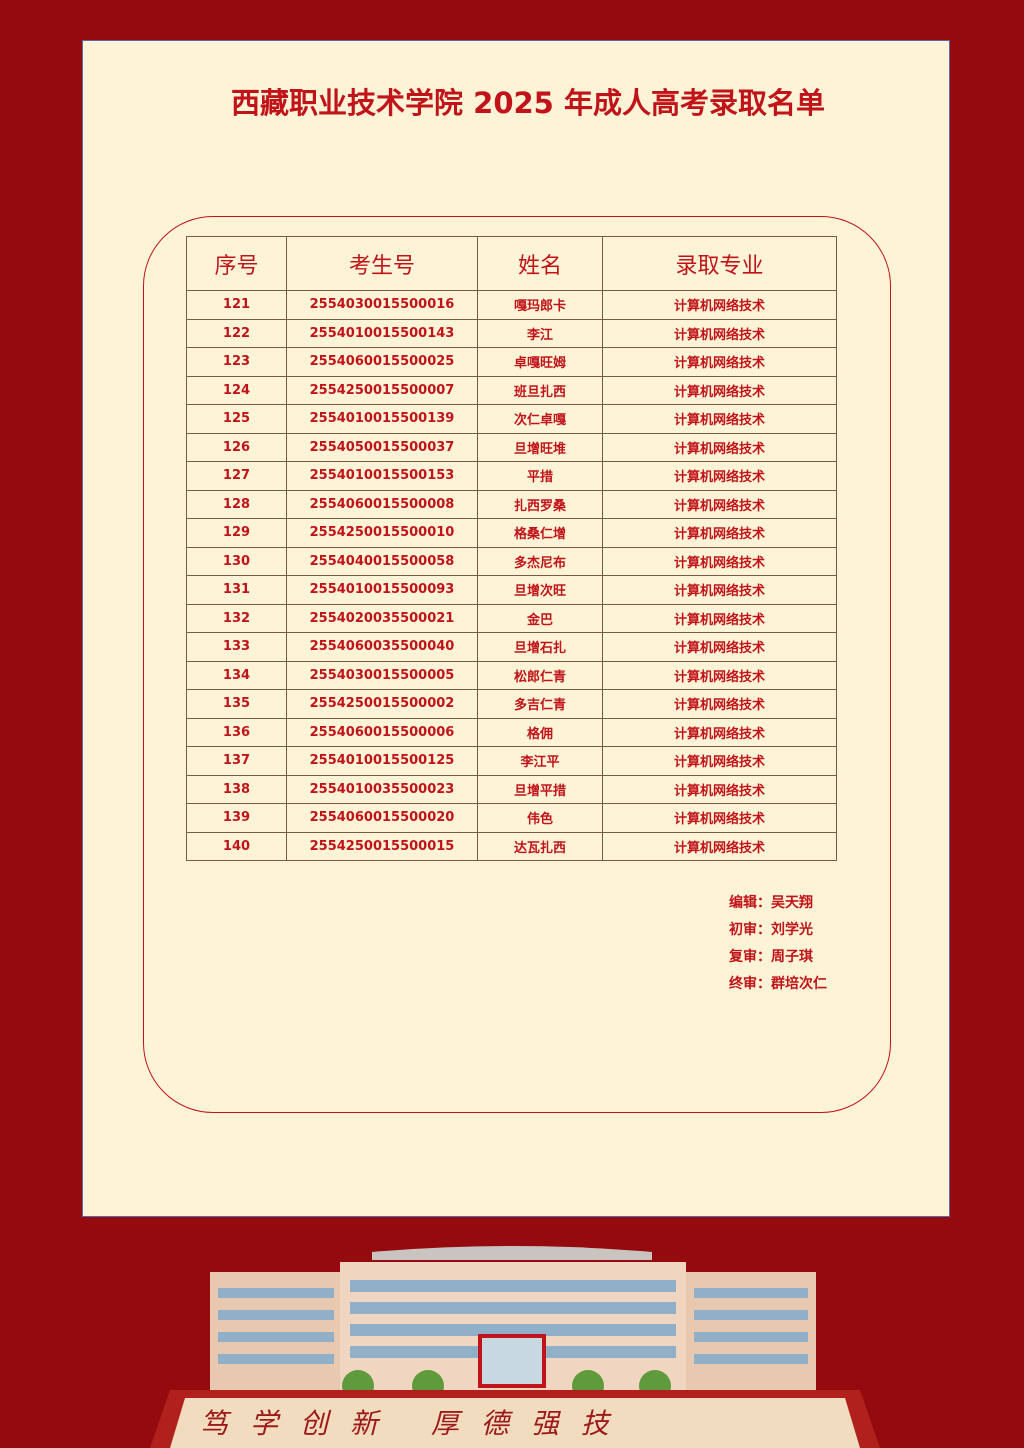 Image resolution: width=1024 pixels, height=1448 pixels. What do you see at coordinates (540, 263) in the screenshot?
I see `header-name: 姓名` at bounding box center [540, 263].